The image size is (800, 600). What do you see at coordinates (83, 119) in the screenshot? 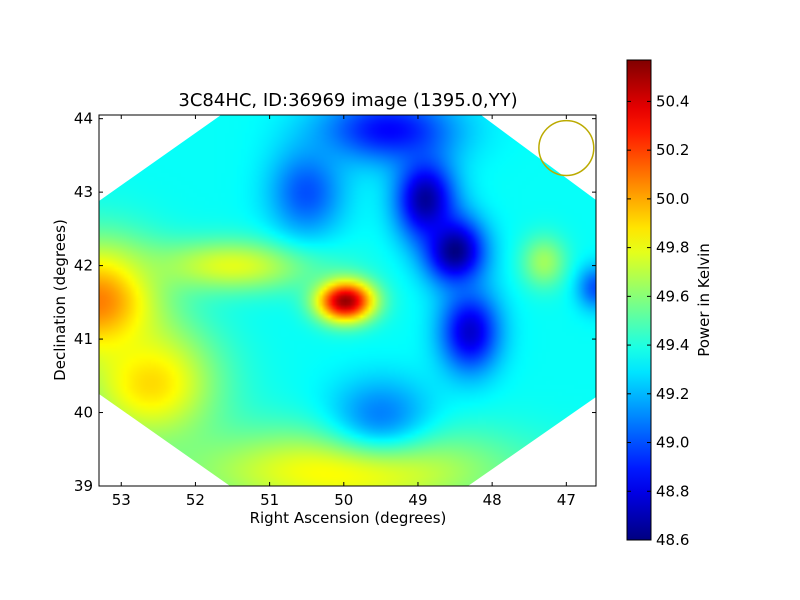
I see `y-tick-label: 44` at bounding box center [83, 119].